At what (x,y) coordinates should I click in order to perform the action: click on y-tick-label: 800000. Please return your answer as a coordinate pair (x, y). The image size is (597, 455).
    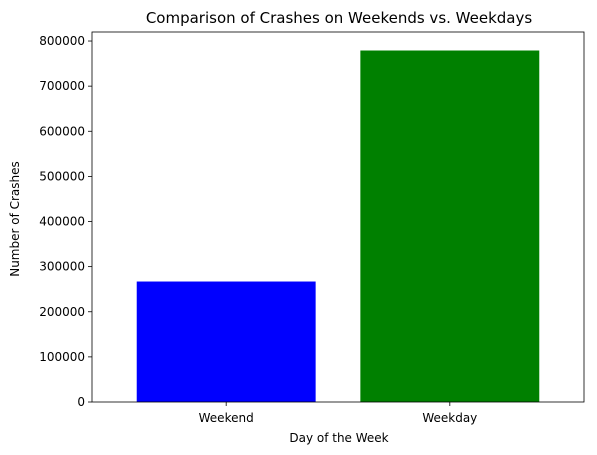
    Looking at the image, I should click on (62, 41).